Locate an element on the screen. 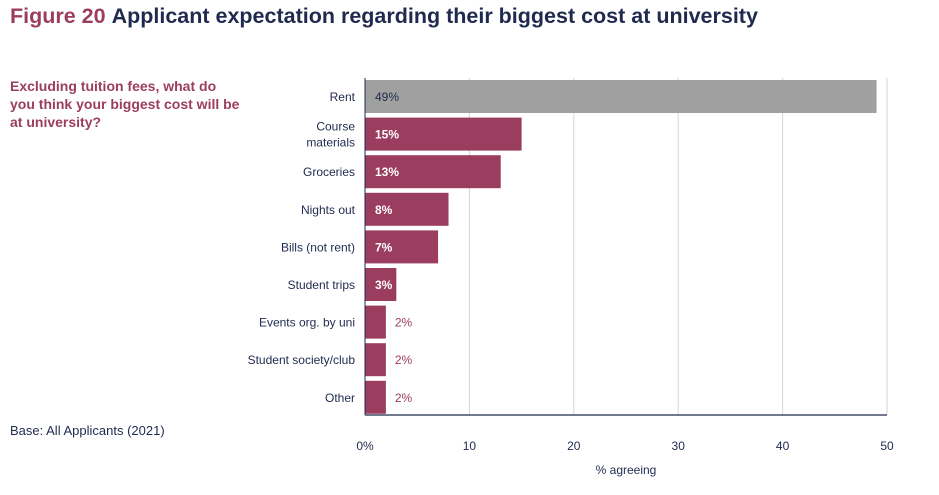 This screenshot has height=495, width=939. category-label: Bills (not rent) is located at coordinates (318, 247).